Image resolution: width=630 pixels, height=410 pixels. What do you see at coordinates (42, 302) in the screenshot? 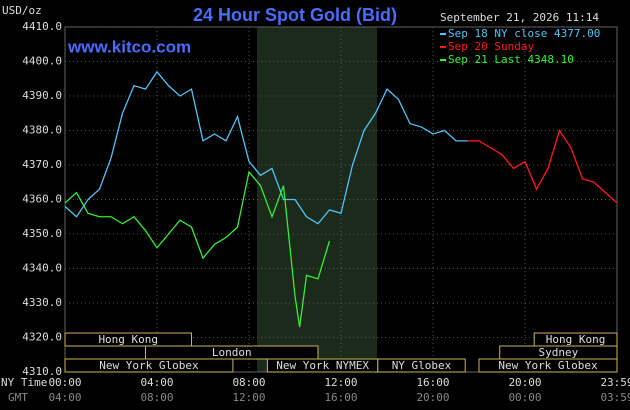
I see `y-tick-label: 4330.0` at bounding box center [42, 302].